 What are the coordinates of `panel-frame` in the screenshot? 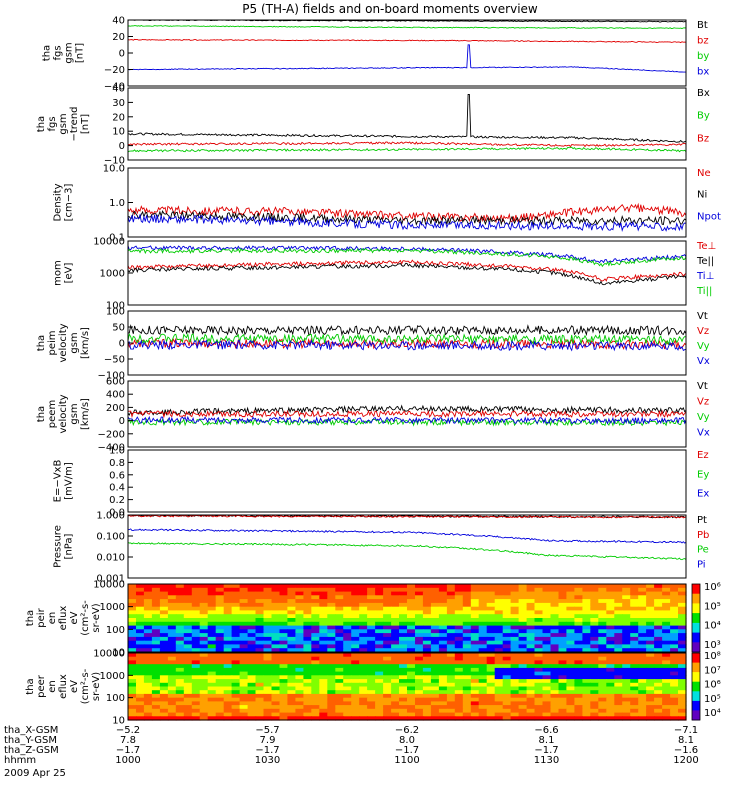 It's located at (407, 618).